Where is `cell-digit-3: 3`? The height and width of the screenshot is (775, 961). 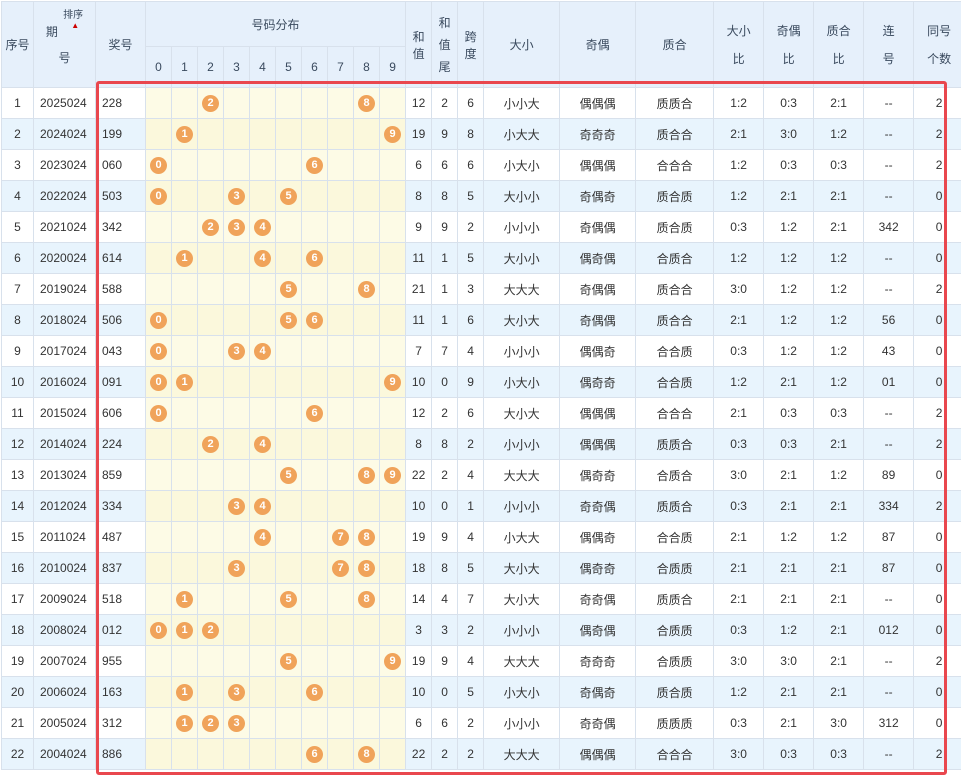
cell-digit-3: 3 is located at coordinates (236, 723).